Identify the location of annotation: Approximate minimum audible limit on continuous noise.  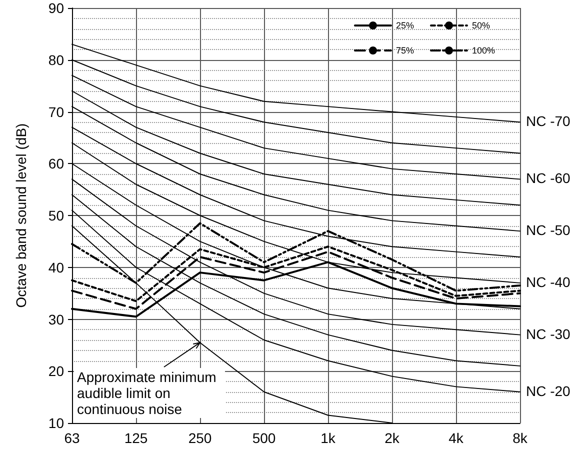
(149, 393).